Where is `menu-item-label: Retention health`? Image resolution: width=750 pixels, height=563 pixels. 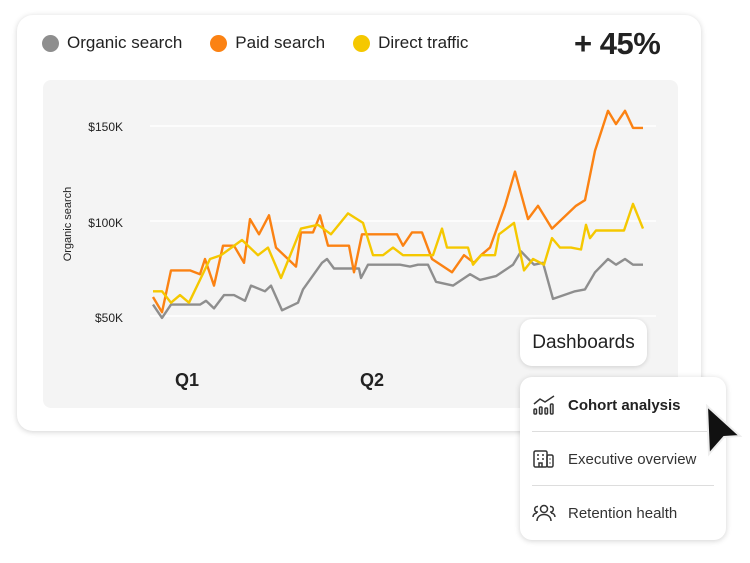
menu-item-label: Retention health is located at coordinates (623, 513).